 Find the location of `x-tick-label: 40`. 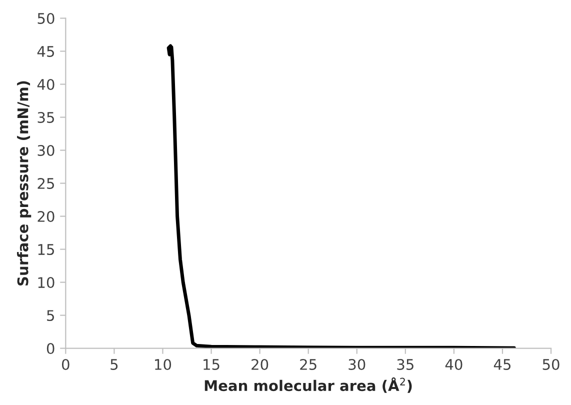

x-tick-label: 40 is located at coordinates (453, 364).